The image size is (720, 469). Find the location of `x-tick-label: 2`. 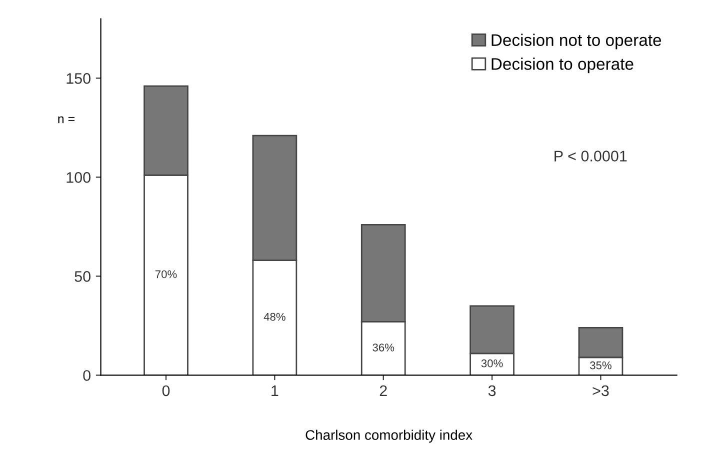

x-tick-label: 2 is located at coordinates (383, 390).